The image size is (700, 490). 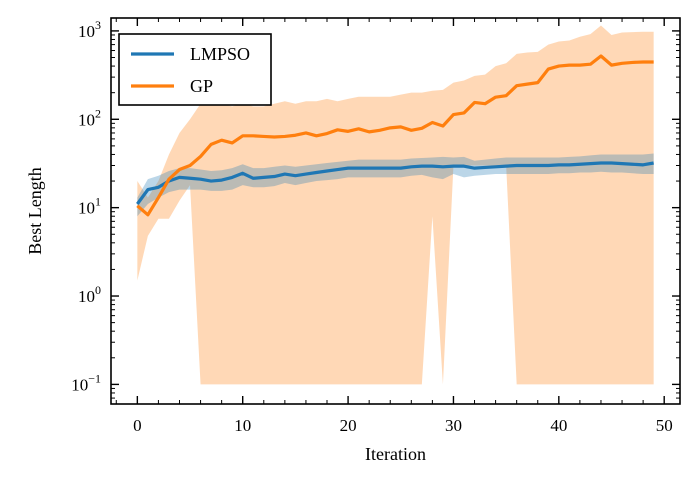 I want to click on y-tick-labels: 10⁻¹ 10⁰ 10¹ 10² 10³, so click(x=86, y=206).